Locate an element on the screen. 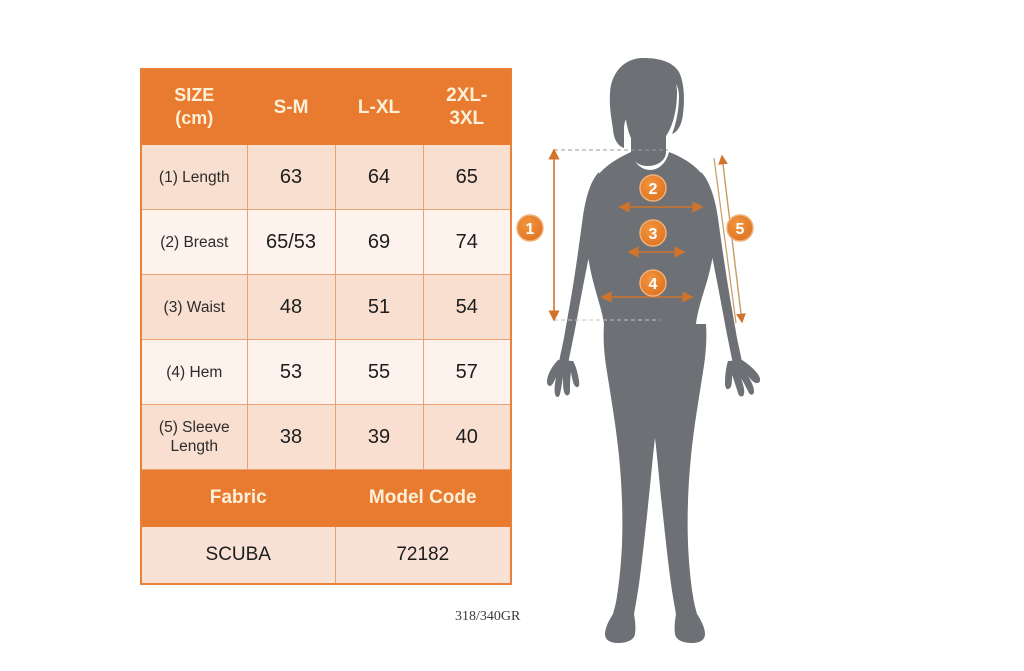  marker-label-5: 5 is located at coordinates (740, 229).